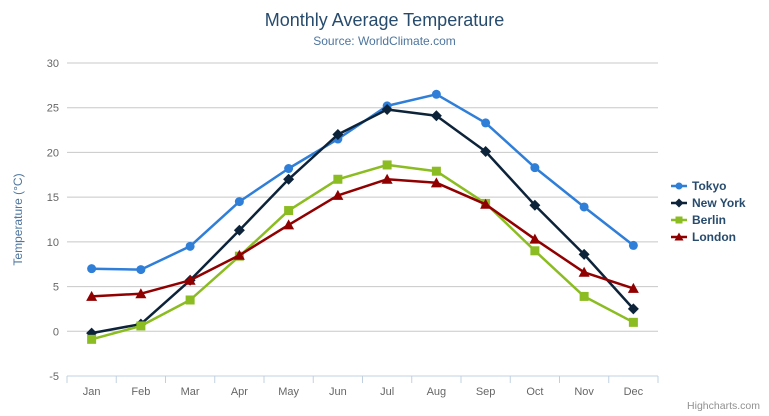 The image size is (769, 416). Describe the element at coordinates (53, 153) in the screenshot. I see `y-axis-tick-label: 20` at that location.